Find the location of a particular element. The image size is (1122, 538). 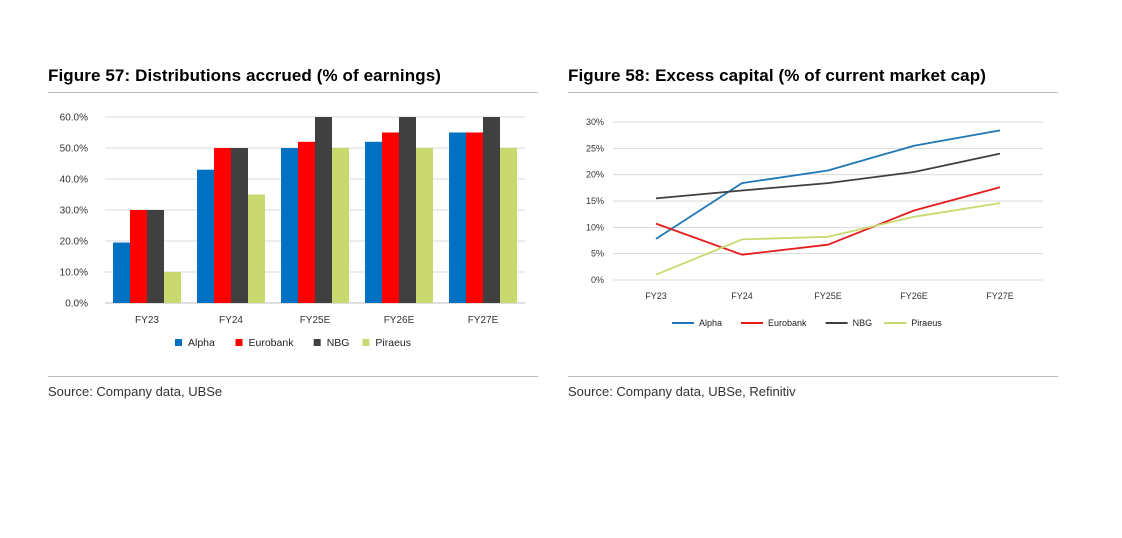

y-tick-label: 30.0% is located at coordinates (74, 211).